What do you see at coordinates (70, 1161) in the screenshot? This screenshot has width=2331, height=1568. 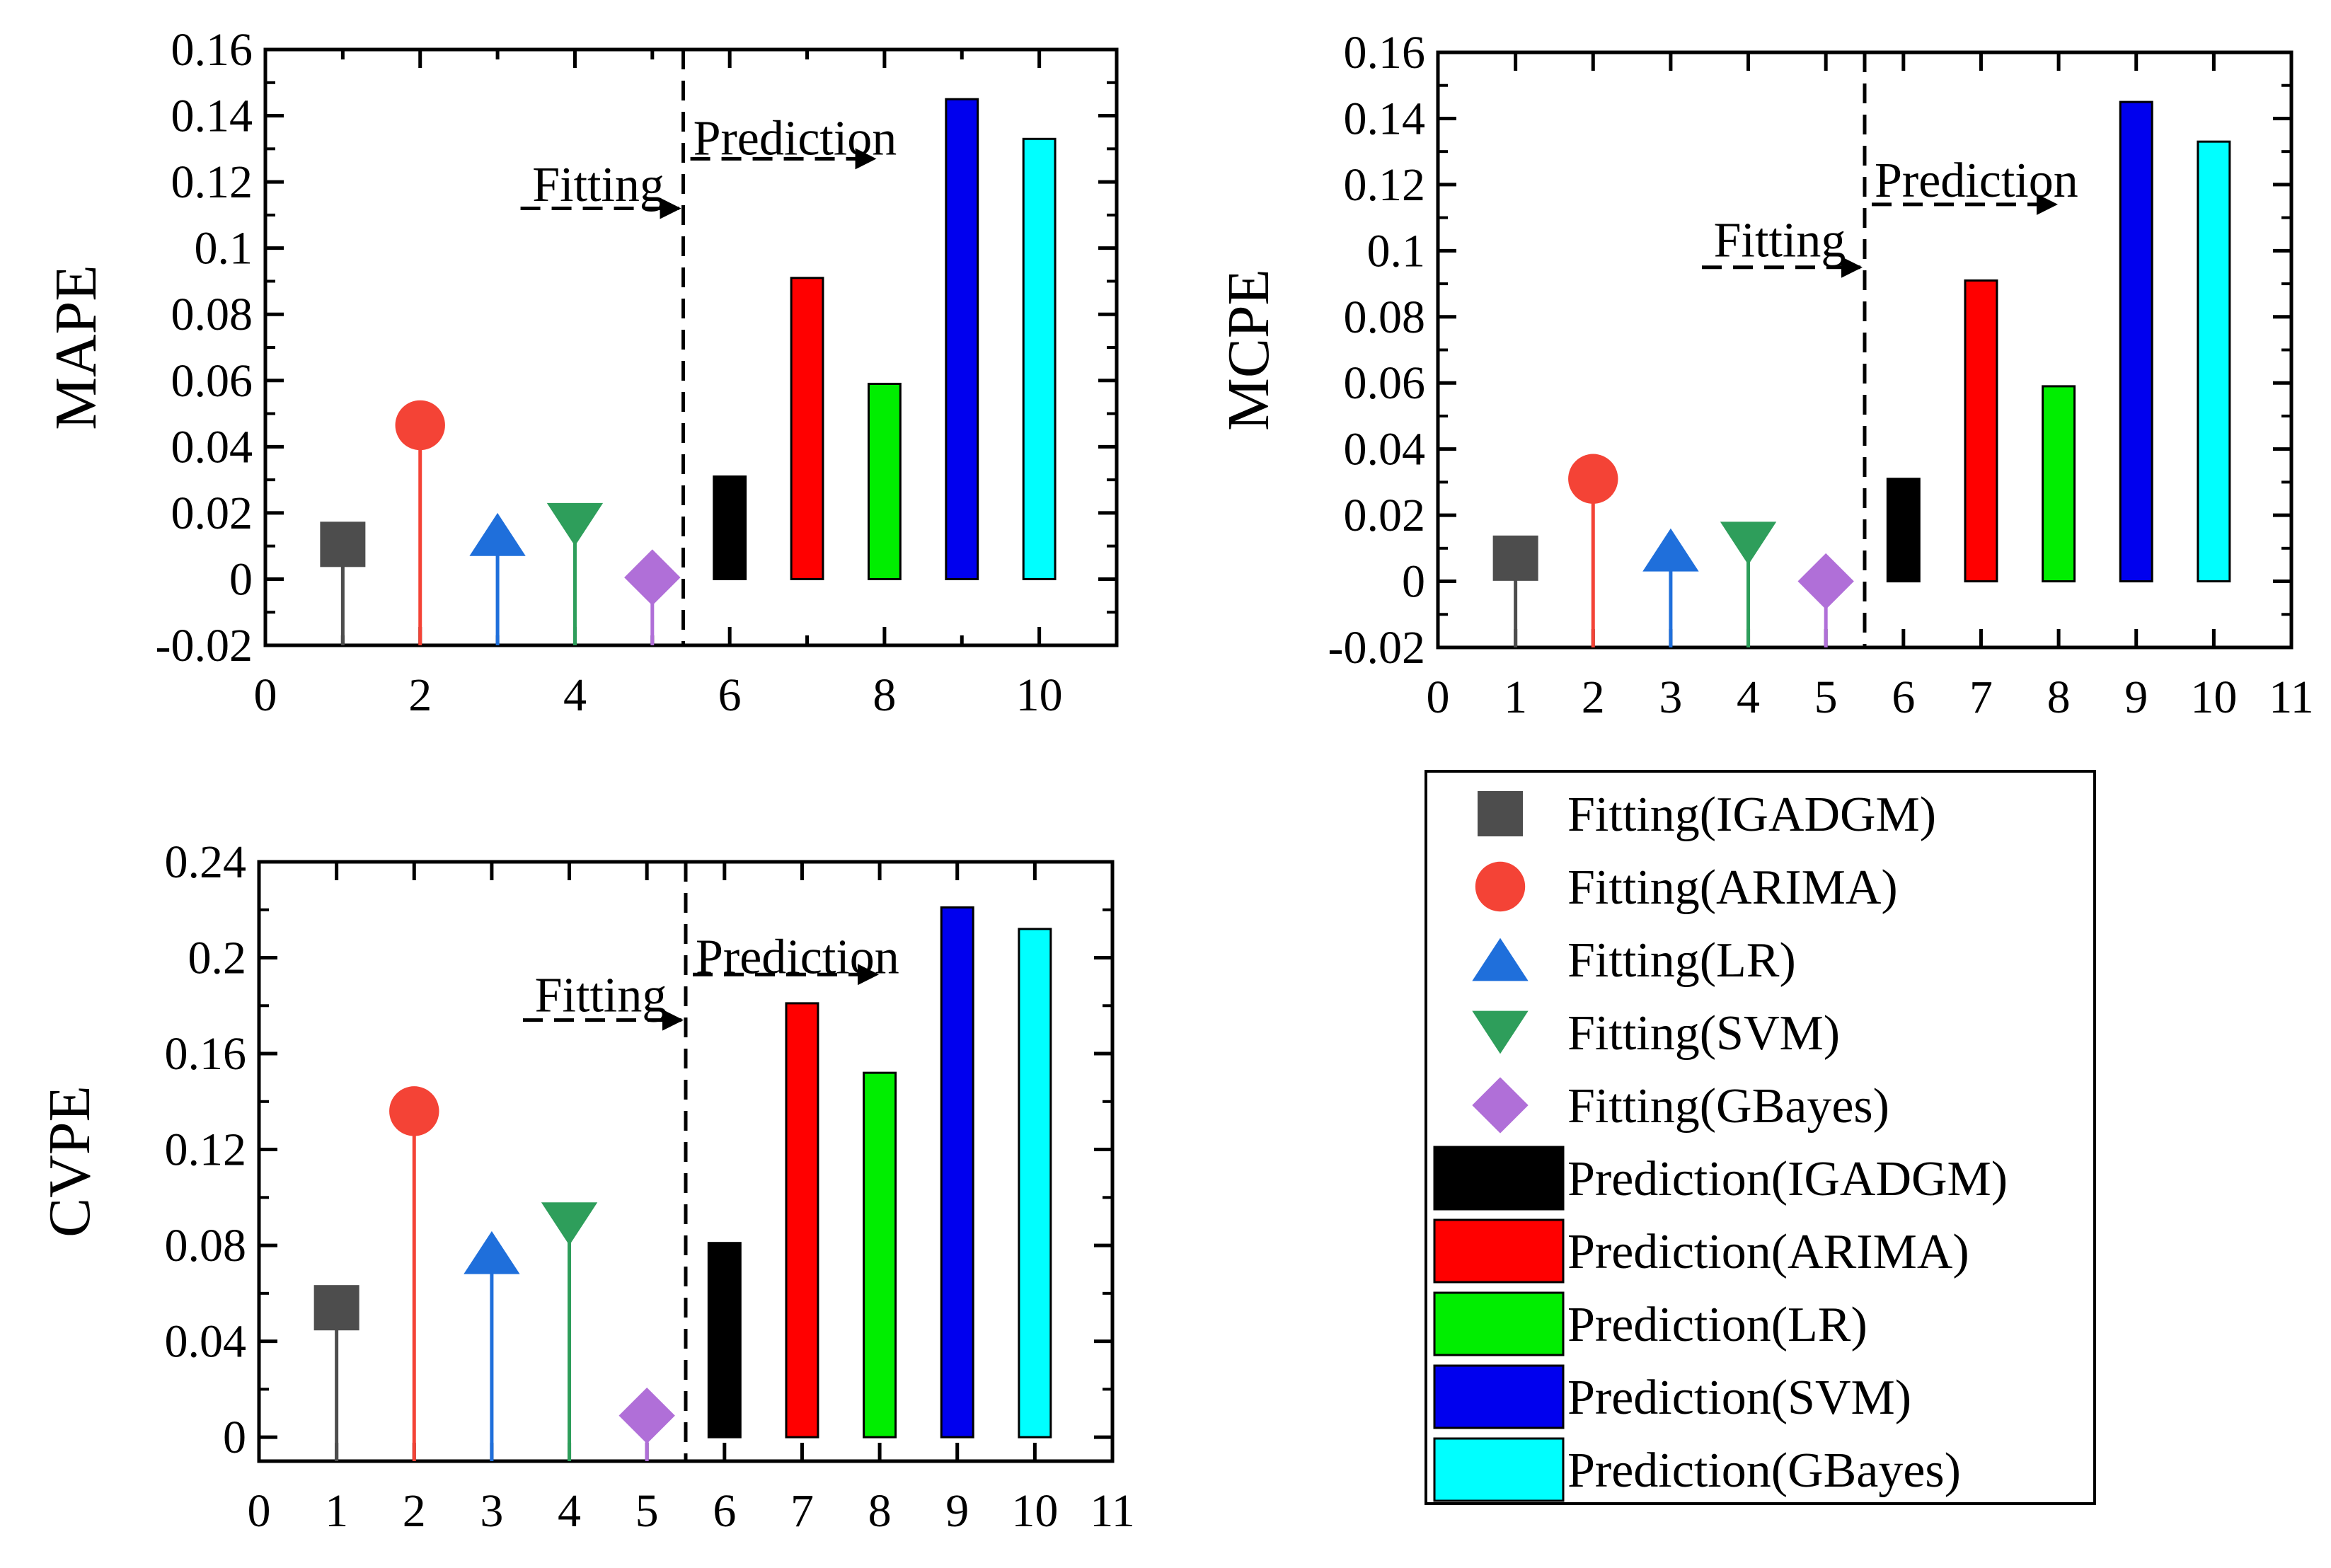 I see `cvpe-y-axis-title: CVPE` at bounding box center [70, 1161].